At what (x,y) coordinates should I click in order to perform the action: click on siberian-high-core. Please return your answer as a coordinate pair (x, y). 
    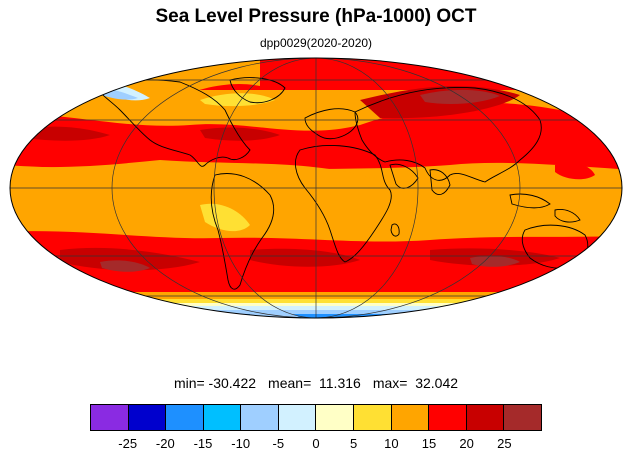
    Looking at the image, I should click on (460, 96).